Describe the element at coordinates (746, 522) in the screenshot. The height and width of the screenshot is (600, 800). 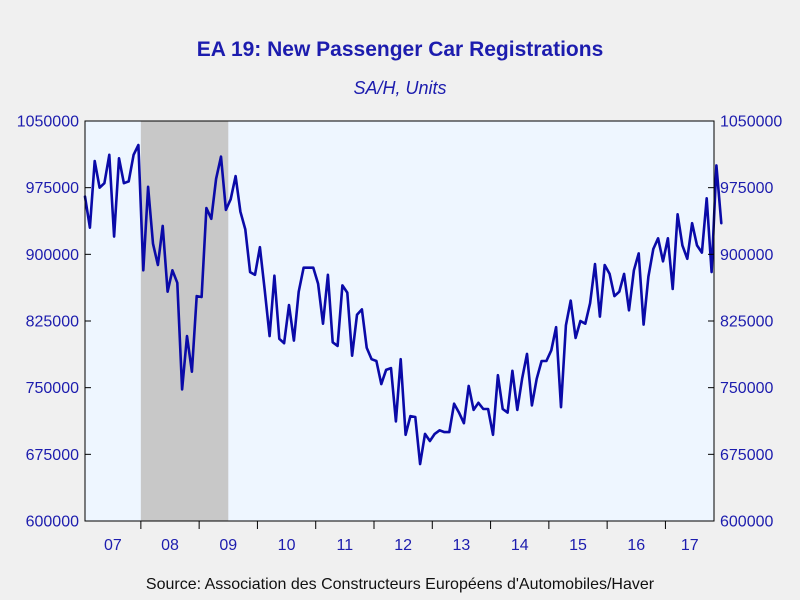
I see `right-y-tick-label: 600000` at that location.